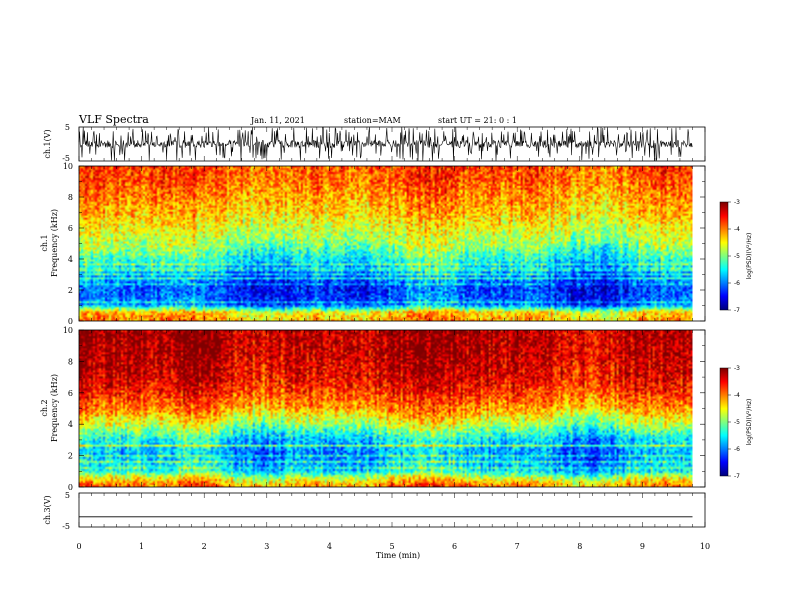 The image size is (792, 612). What do you see at coordinates (70, 321) in the screenshot?
I see `ch1-spec-ytick-label: 0` at bounding box center [70, 321].